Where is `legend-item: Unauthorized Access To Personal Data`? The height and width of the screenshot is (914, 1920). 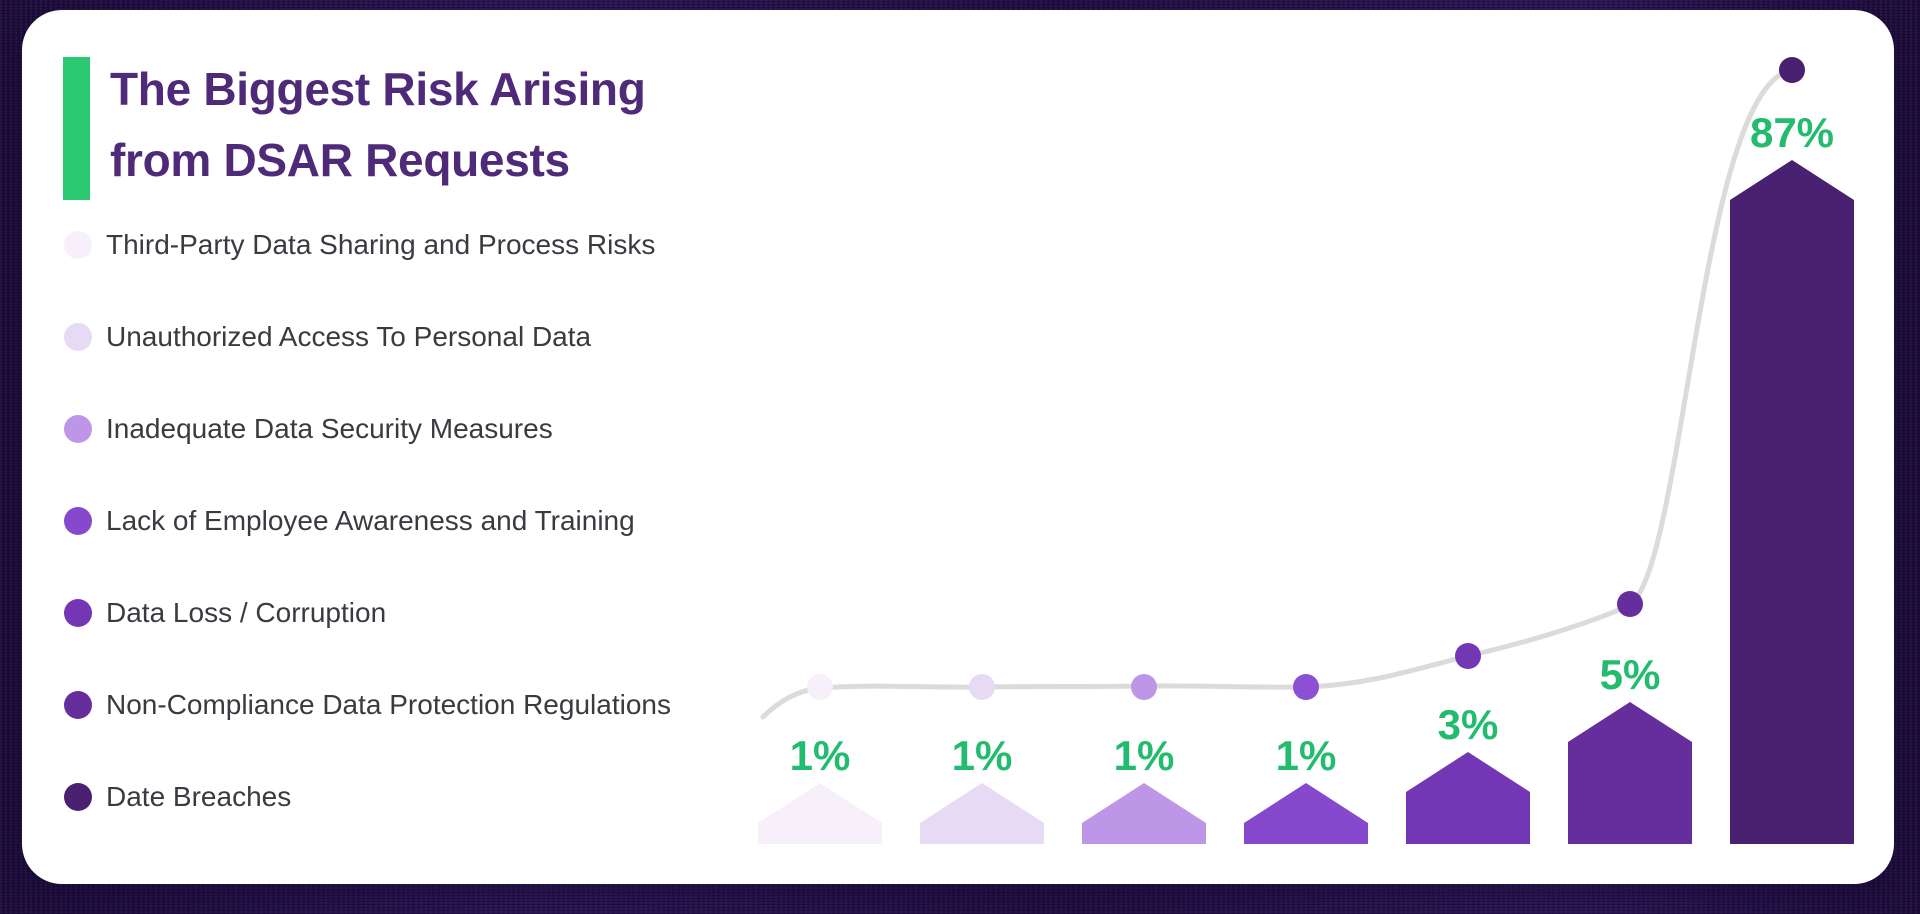 legend-item: Unauthorized Access To Personal Data is located at coordinates (367, 336).